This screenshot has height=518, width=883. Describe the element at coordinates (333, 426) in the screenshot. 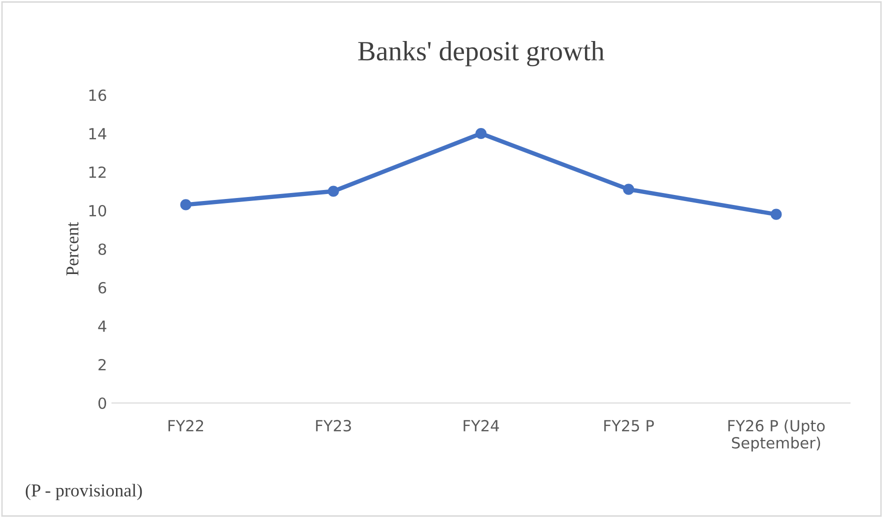

I see `x-tick-label: FY23` at that location.